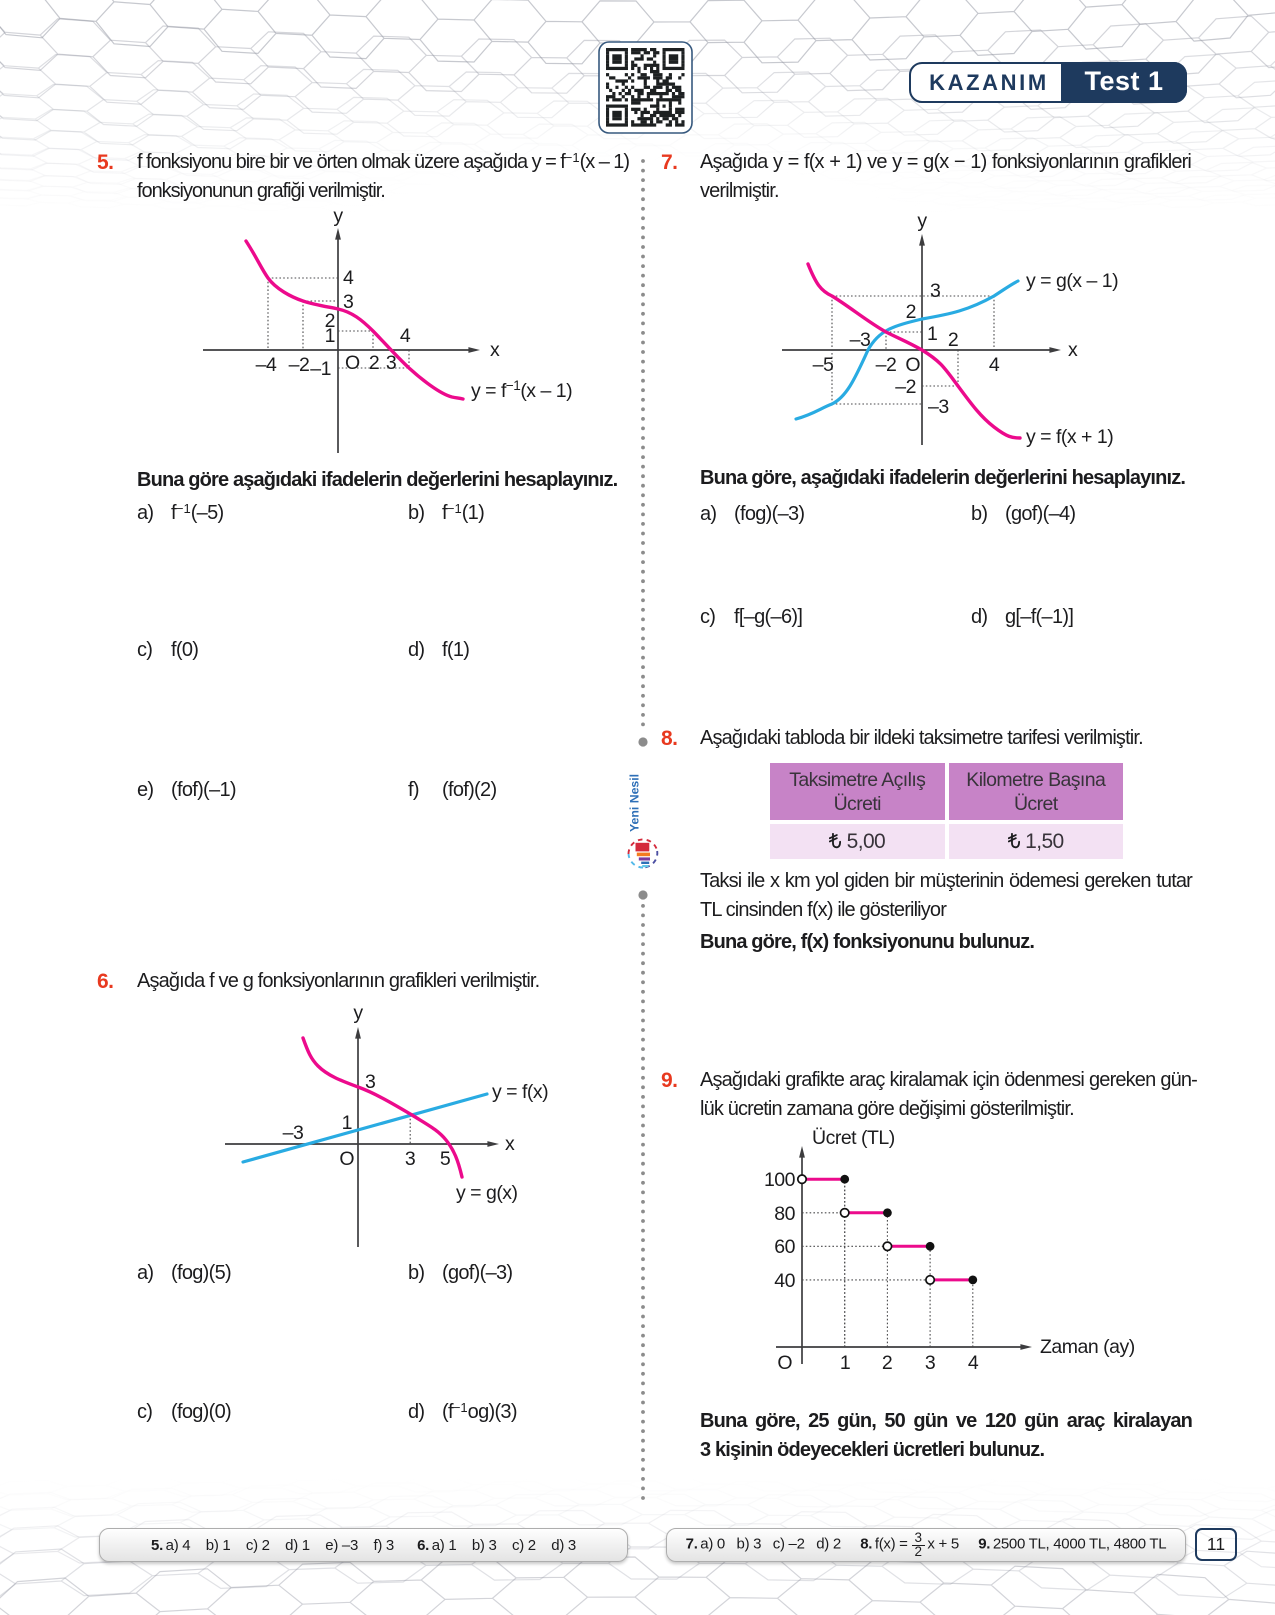  Describe the element at coordinates (784, 1214) in the screenshot. I see `svg-text: 80` at that location.